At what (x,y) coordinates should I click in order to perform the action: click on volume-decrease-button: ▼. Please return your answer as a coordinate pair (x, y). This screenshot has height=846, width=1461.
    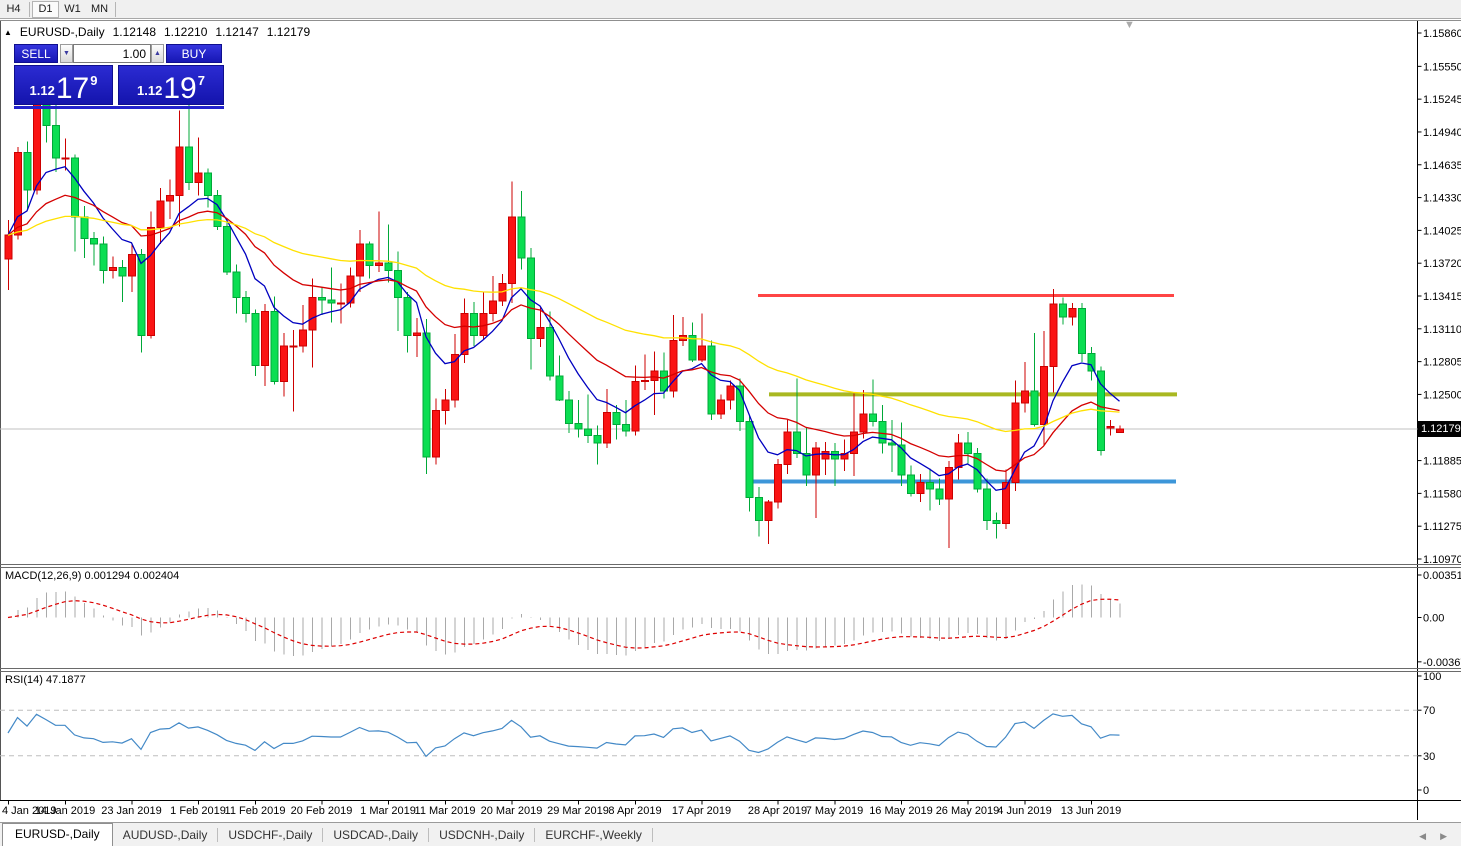
    Looking at the image, I should click on (66, 53).